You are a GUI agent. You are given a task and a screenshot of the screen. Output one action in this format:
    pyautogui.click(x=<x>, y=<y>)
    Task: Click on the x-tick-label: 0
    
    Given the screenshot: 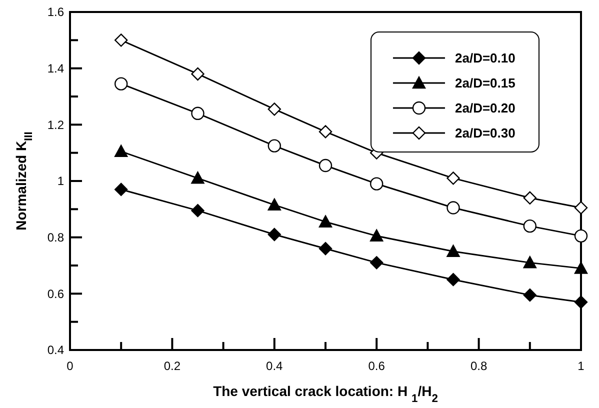 What is the action you would take?
    pyautogui.click(x=70, y=366)
    